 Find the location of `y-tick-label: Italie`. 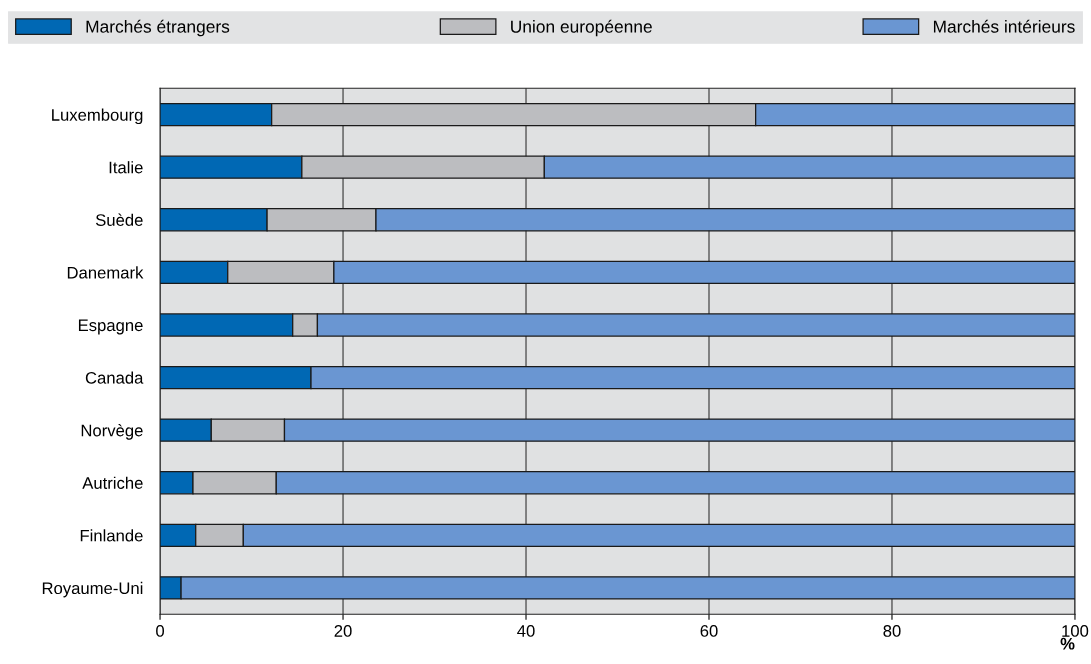

y-tick-label: Italie is located at coordinates (126, 167).